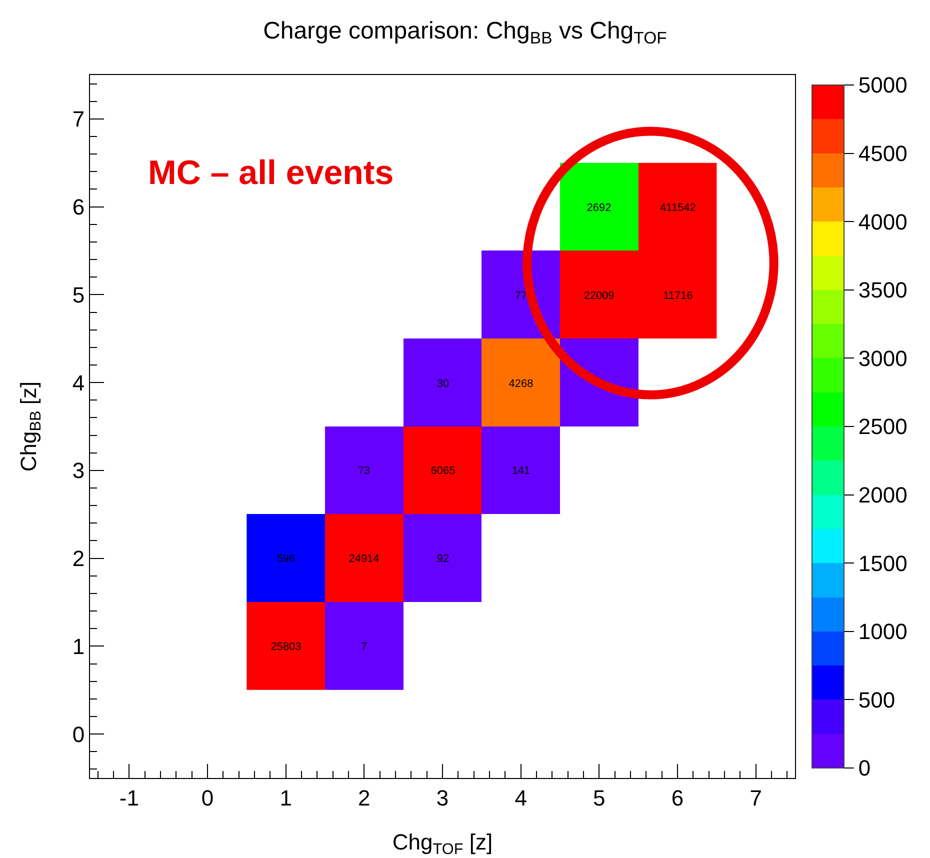 The image size is (930, 858). I want to click on chart-title: Charge comparison: Chg$_{BB}$ vs Chg$_{TOF}$, so click(465, 32).